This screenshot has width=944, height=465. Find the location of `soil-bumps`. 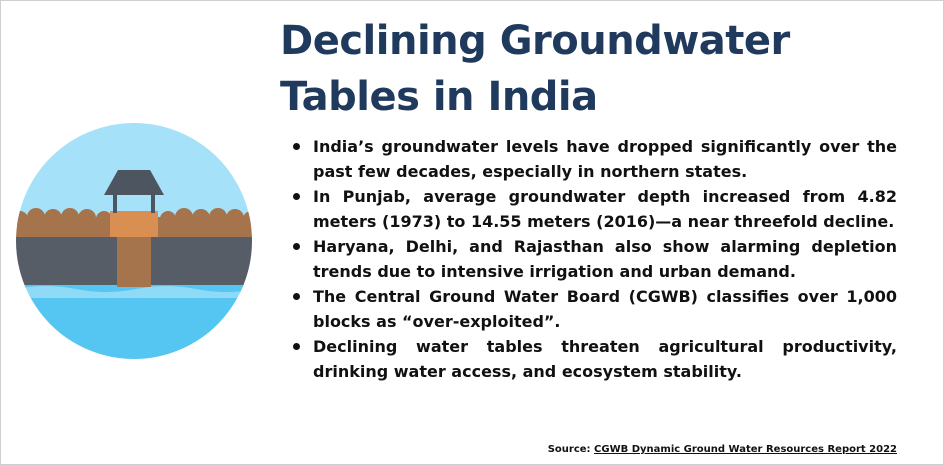

soil-bumps is located at coordinates (134, 217).